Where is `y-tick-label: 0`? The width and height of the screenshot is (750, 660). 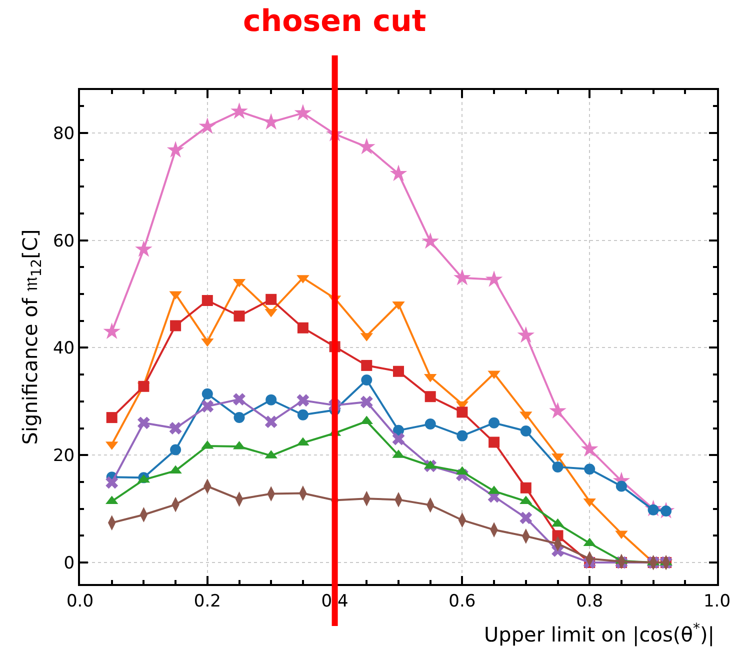
y-tick-label: 0 is located at coordinates (69, 563).